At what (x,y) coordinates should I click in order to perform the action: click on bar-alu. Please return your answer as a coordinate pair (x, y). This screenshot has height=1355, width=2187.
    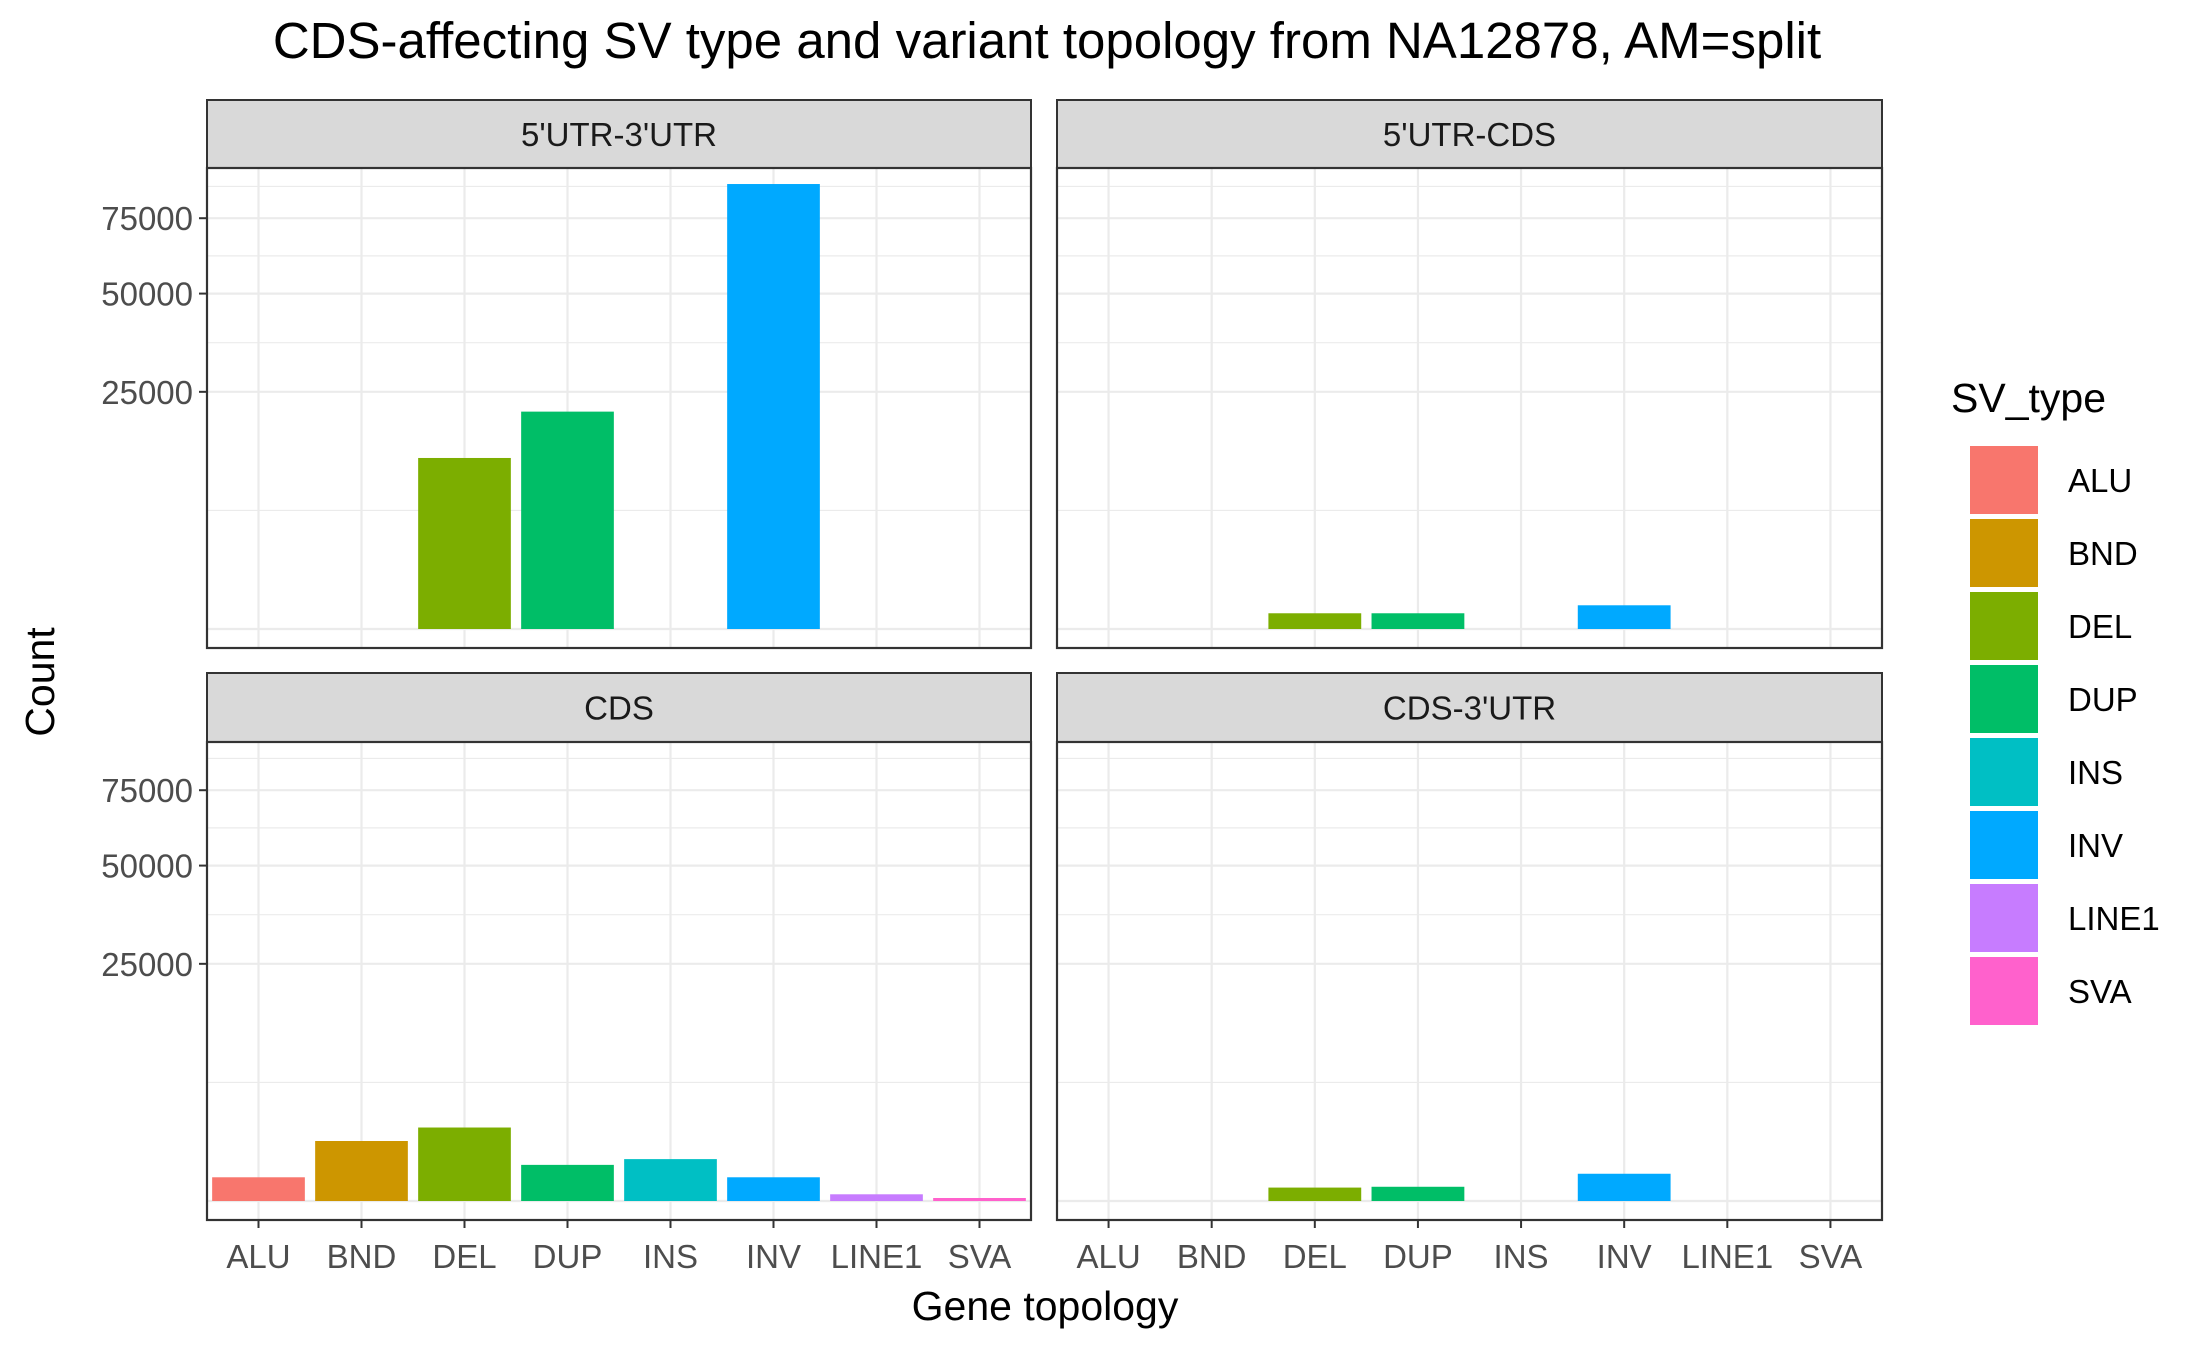
    Looking at the image, I should click on (258, 1189).